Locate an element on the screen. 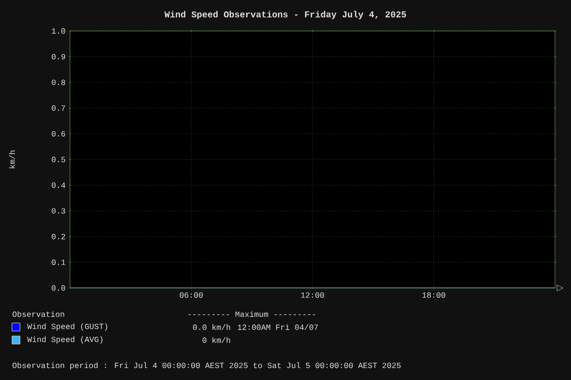 The width and height of the screenshot is (571, 380). chart-title: Wind Speed Observations - Friday July 4, 2025 is located at coordinates (285, 15).